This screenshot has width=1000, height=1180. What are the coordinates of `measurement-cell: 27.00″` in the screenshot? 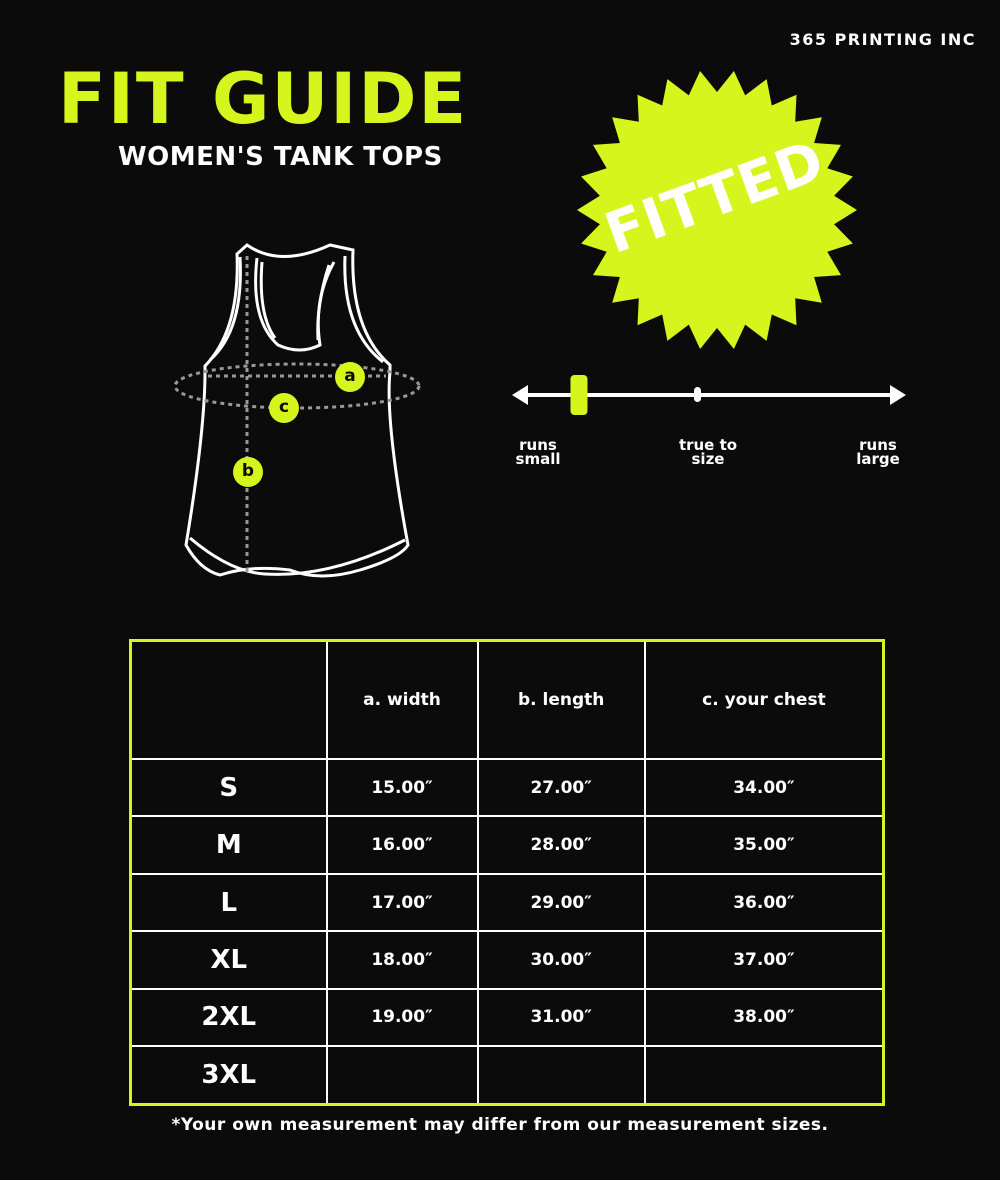 It's located at (561, 787).